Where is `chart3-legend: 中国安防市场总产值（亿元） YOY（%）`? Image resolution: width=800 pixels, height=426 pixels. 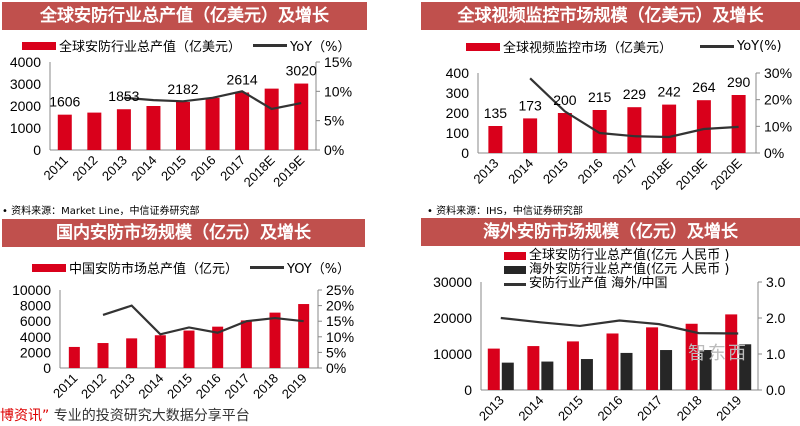
chart3-legend: 中国安防市场总产值（亿元） YOY（%） is located at coordinates (191, 267).